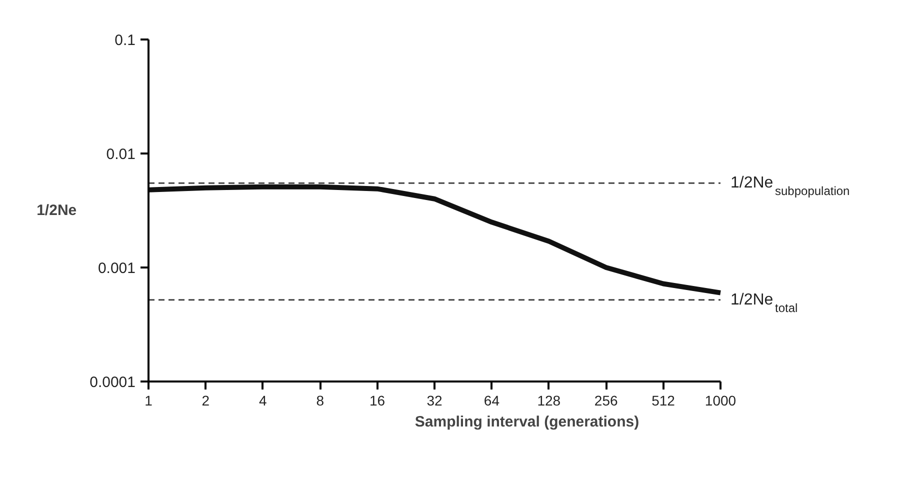 This screenshot has height=479, width=913. I want to click on x-tick-label: 64, so click(492, 400).